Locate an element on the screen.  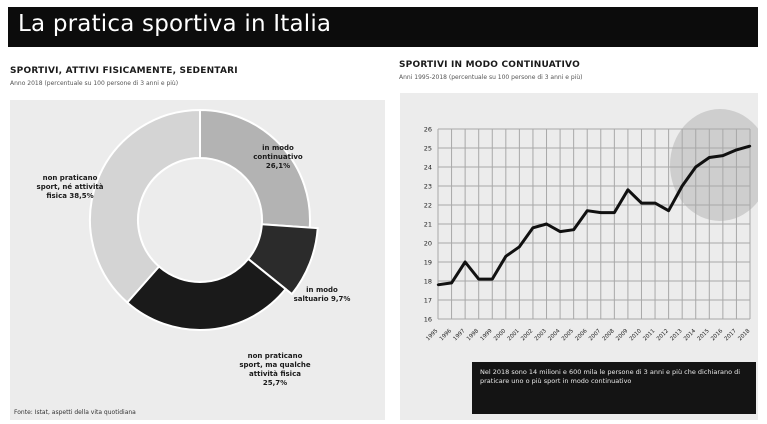
donut-slice-attivi is located at coordinates (206, 294).